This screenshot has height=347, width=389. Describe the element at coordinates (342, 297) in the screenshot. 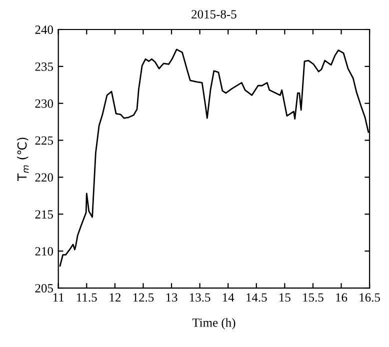

I see `x-tick-label: 16` at that location.